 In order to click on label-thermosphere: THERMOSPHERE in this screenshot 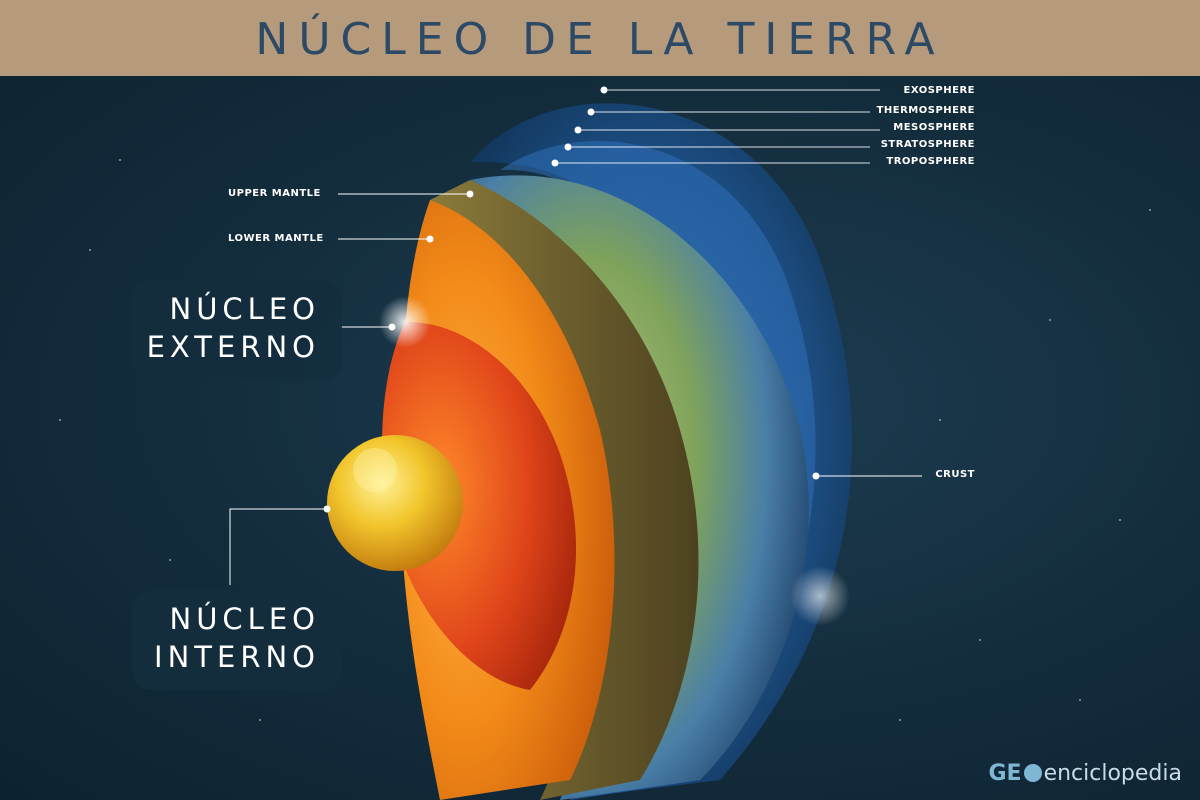, I will do `click(926, 110)`.